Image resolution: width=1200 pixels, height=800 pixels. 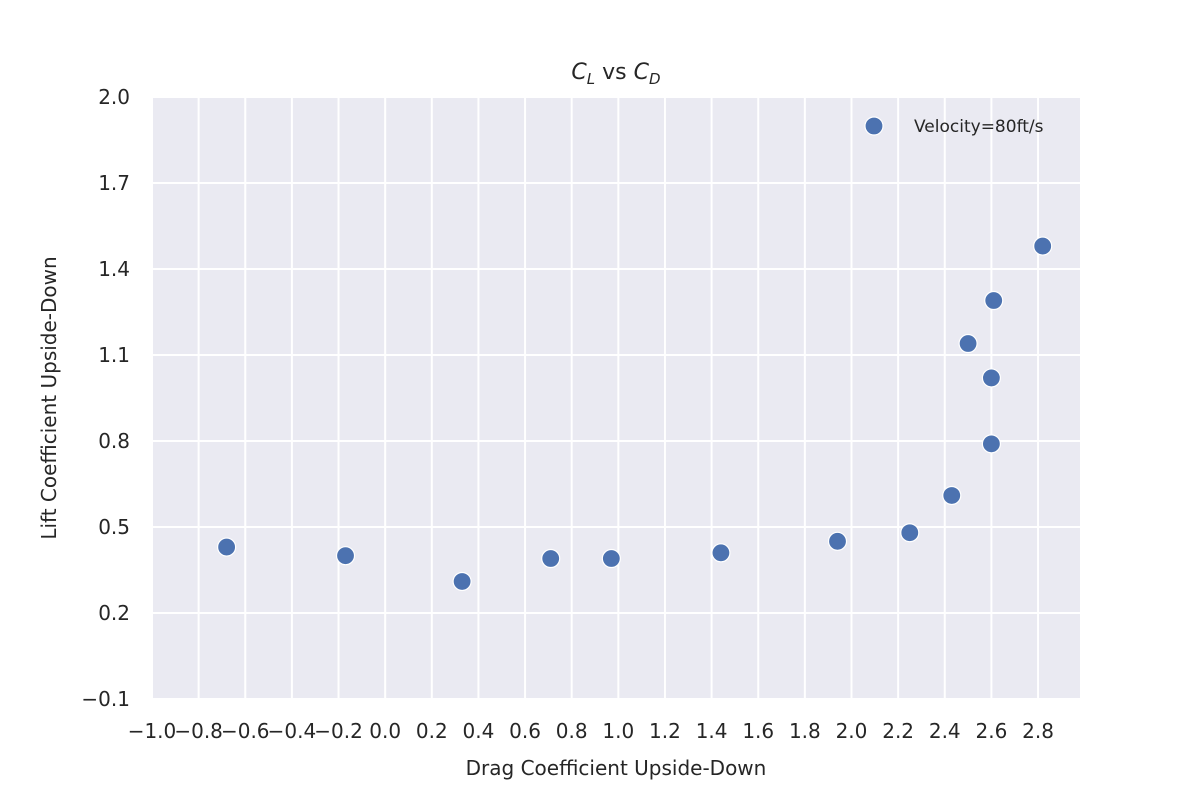 I want to click on chart-title: CL vs CD, so click(x=615, y=74).